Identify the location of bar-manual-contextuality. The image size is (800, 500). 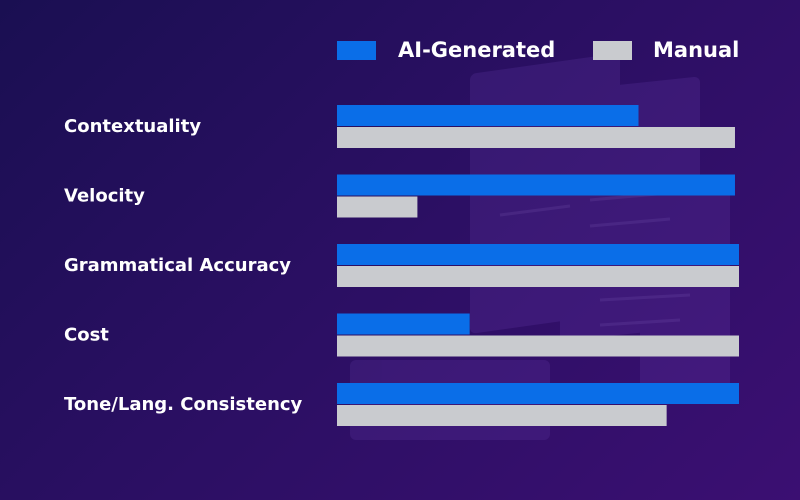
(536, 137).